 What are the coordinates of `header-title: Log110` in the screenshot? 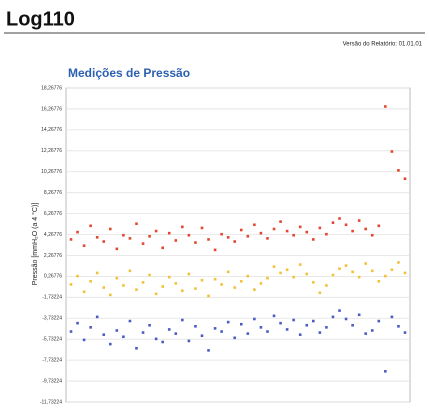 It's located at (40, 19).